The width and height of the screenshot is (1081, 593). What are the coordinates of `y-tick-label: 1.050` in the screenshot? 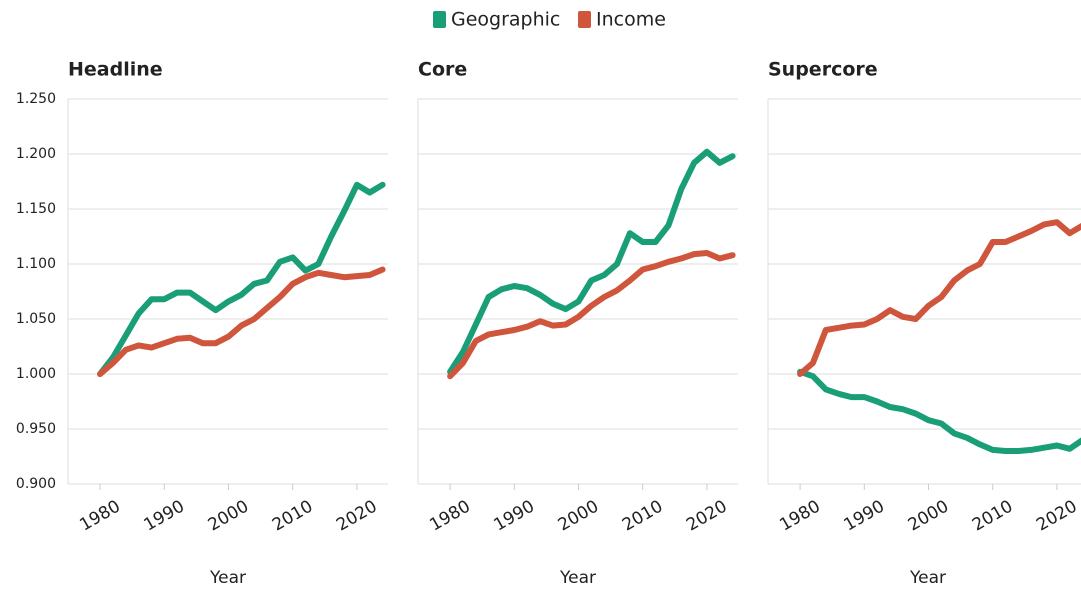 It's located at (36, 319).